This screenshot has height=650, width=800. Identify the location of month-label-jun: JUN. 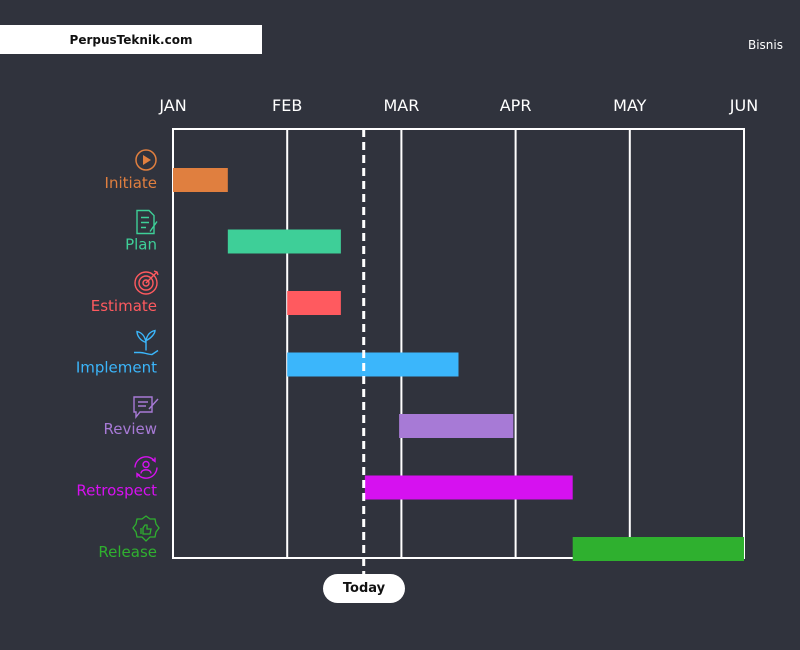
(743, 105).